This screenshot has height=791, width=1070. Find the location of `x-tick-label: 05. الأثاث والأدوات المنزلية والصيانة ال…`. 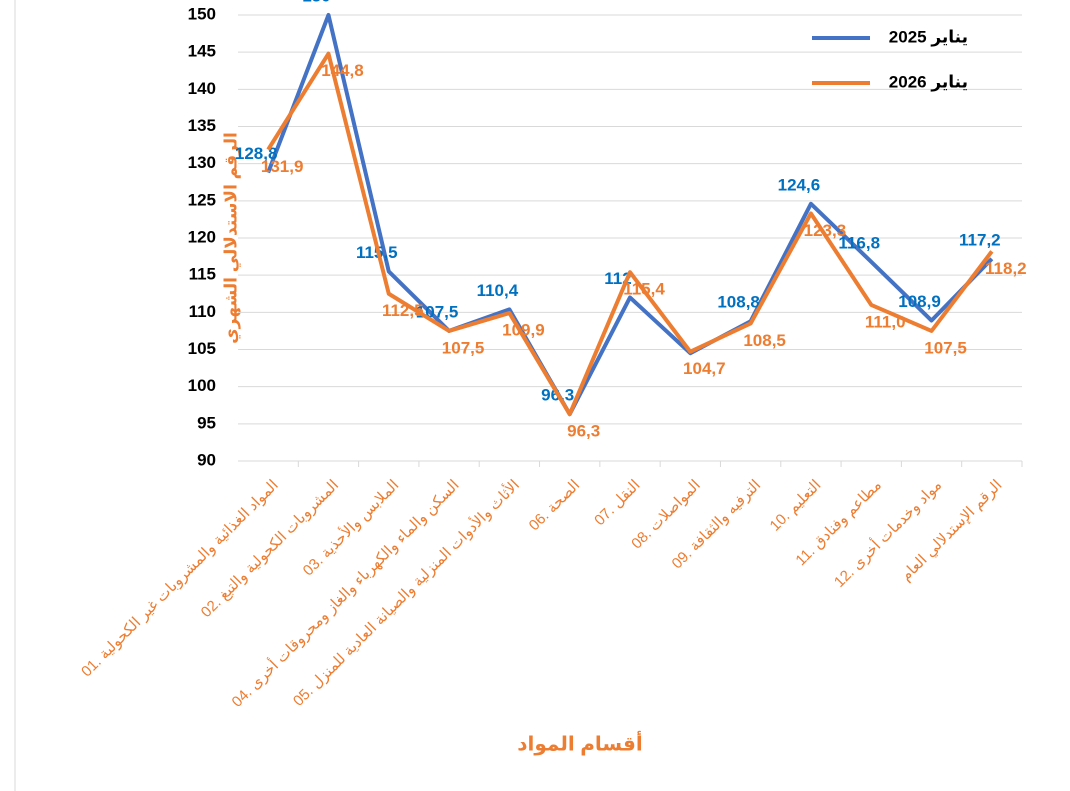

x-tick-label: 05. الأثاث والأدوات المنزلية والصيانة ال… is located at coordinates (406, 592).